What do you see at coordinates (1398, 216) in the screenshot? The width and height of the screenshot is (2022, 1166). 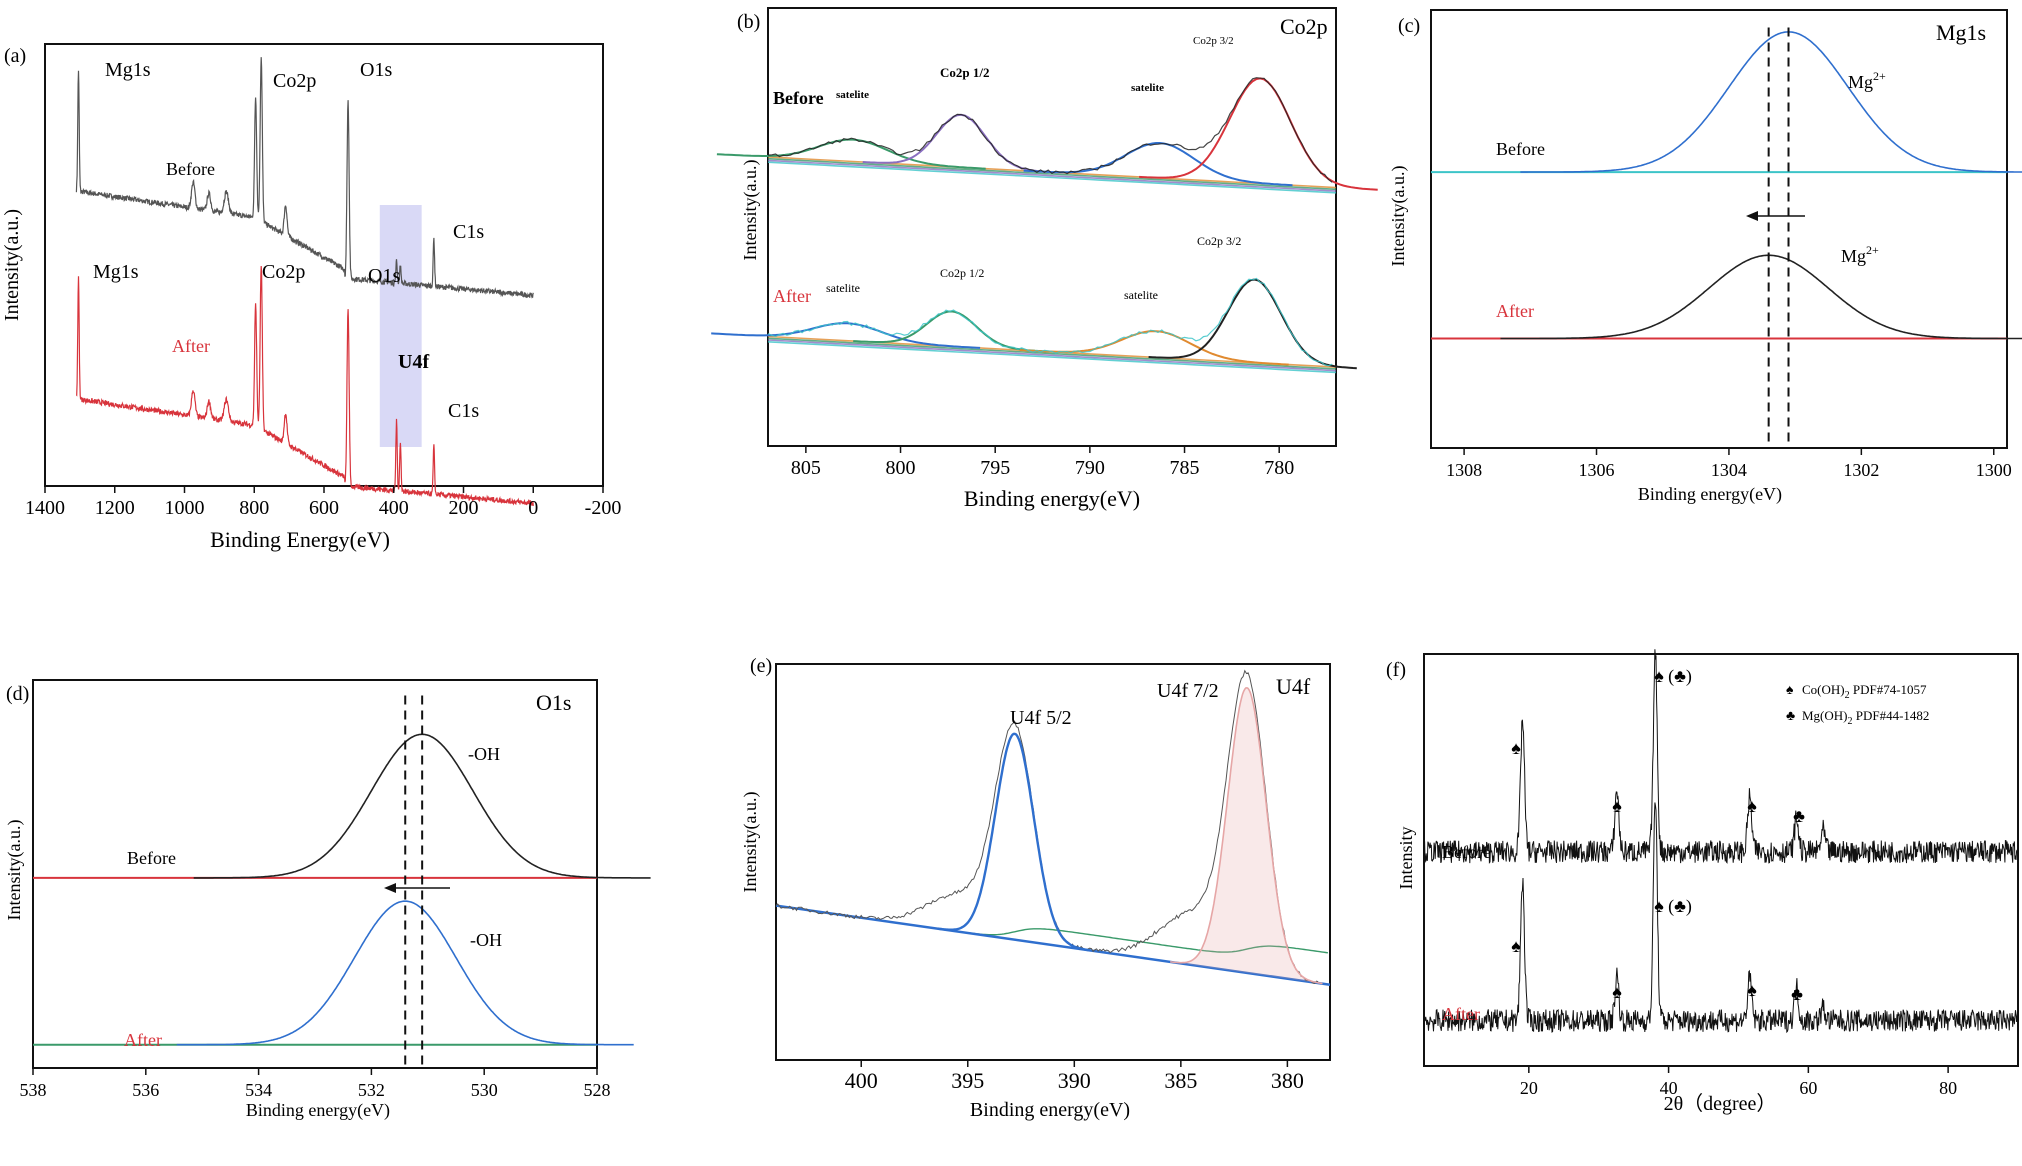 I see `panel-c-ylabel: Intensity(a.u.)` at bounding box center [1398, 216].